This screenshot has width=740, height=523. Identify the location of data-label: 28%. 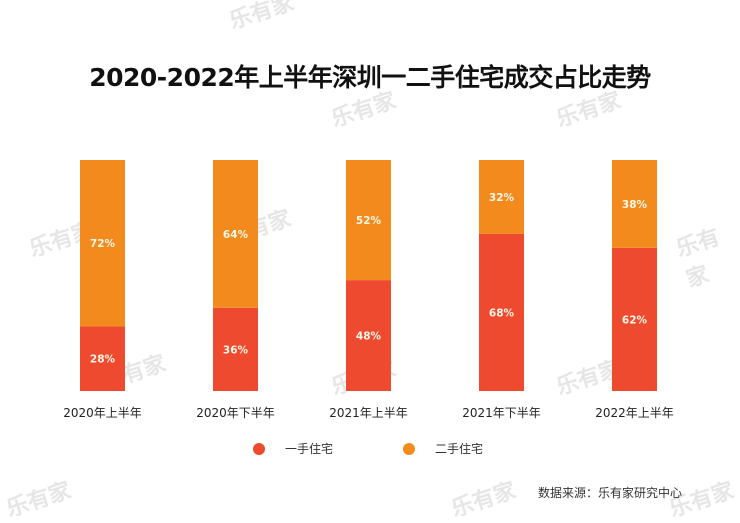
(103, 360).